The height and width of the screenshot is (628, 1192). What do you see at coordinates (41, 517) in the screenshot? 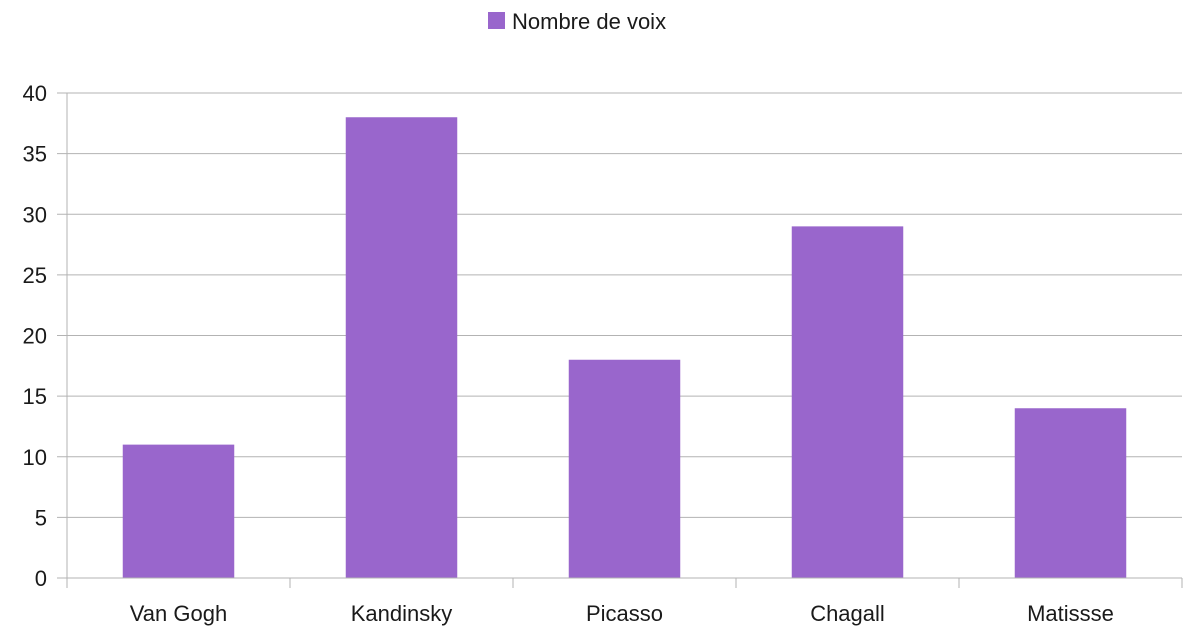
I see `y-tick-label: 5` at bounding box center [41, 517].